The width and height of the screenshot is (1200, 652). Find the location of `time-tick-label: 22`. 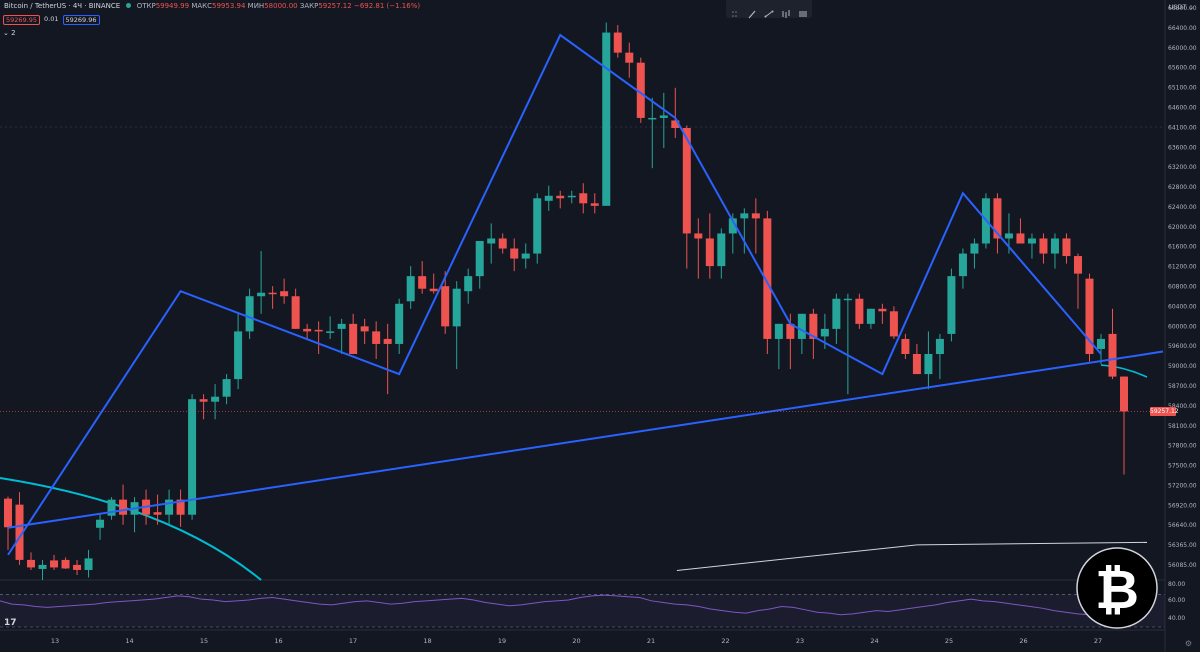

time-tick-label: 22 is located at coordinates (725, 641).